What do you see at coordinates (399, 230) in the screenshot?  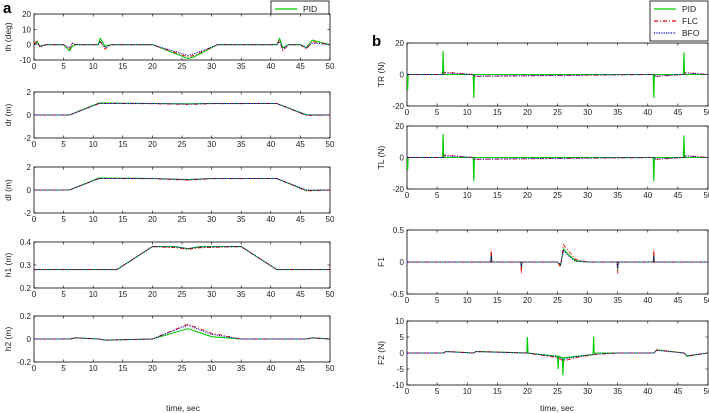 I see `y-tick-label: 0.5` at bounding box center [399, 230].